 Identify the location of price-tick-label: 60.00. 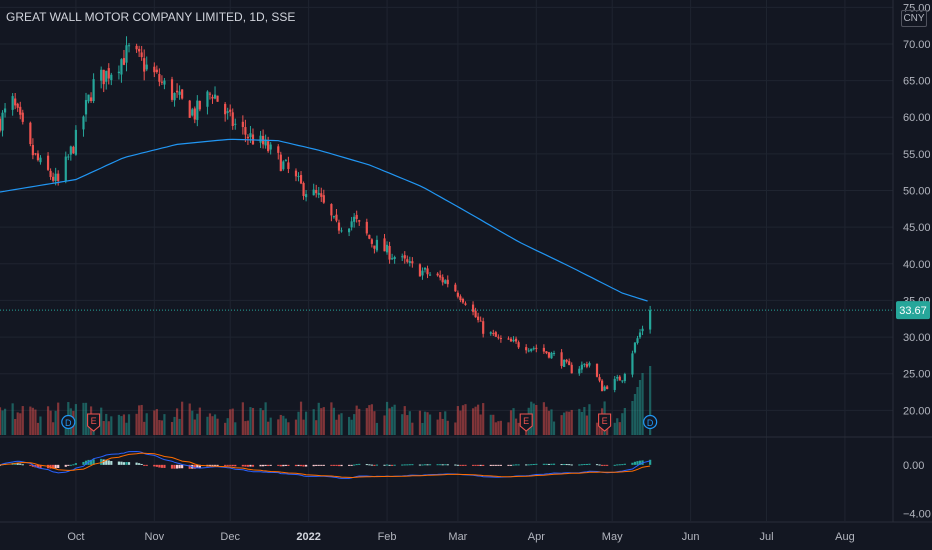
(917, 118).